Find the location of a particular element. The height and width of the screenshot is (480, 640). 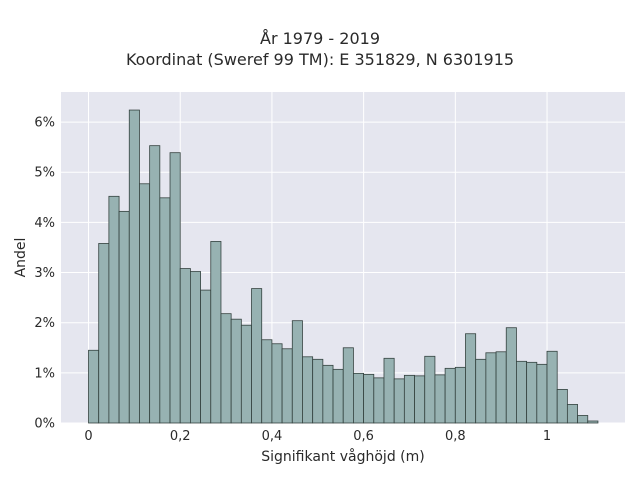

x-axis-ticks: 0 0,2 0,4 0,6 0,8 1 is located at coordinates (317, 436).